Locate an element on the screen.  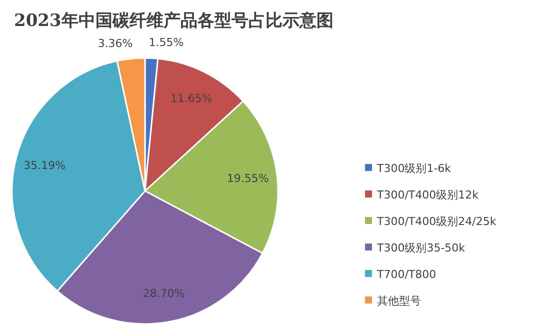
data-label: 35.19% is located at coordinates (45, 165).